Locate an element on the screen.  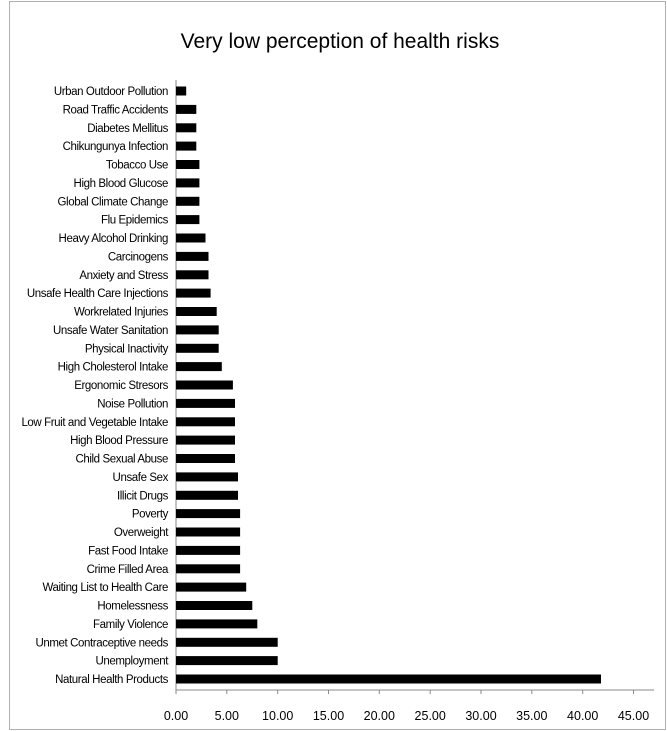
category-label: Natural Health Products is located at coordinates (112, 680).